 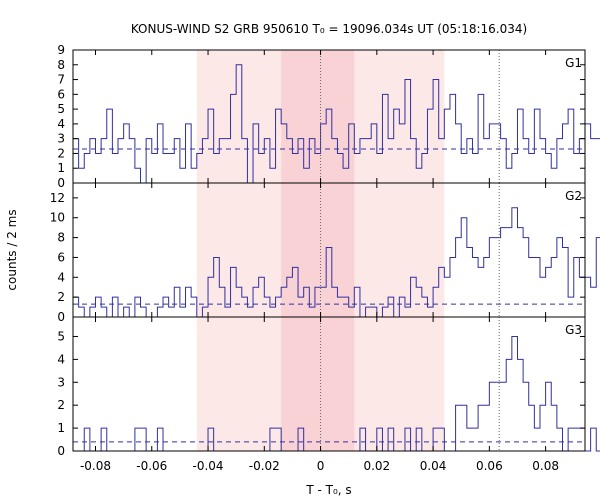 What do you see at coordinates (57, 198) in the screenshot?
I see `y-tick-label: 12` at bounding box center [57, 198].